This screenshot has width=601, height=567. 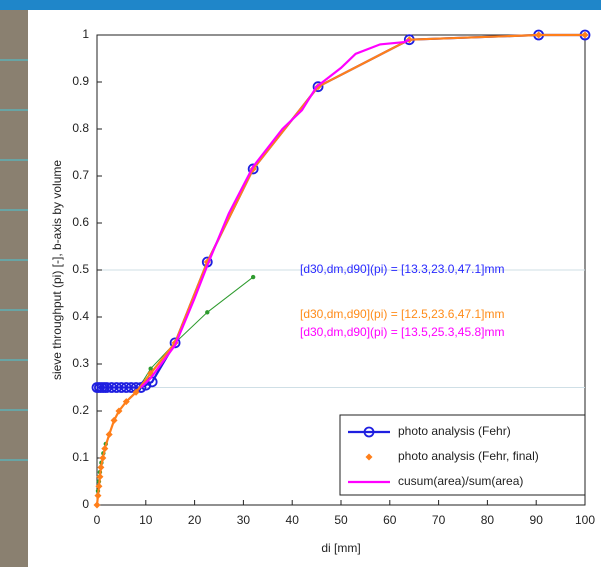 What do you see at coordinates (80, 222) in the screenshot?
I see `y-tick-label: 0.6` at bounding box center [80, 222].